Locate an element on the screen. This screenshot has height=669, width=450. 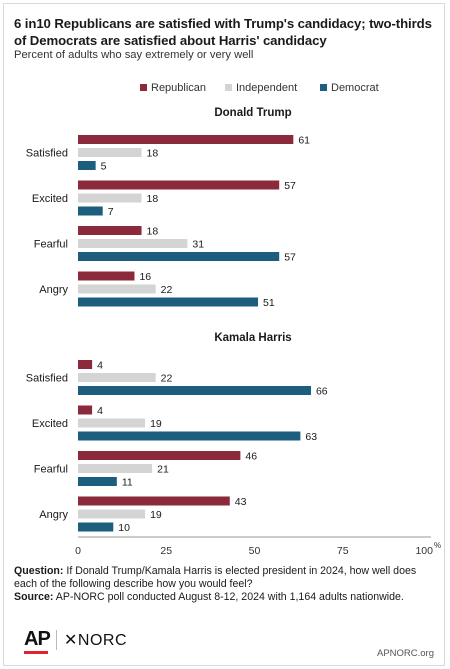
legend-swatch-republican is located at coordinates (143, 87).